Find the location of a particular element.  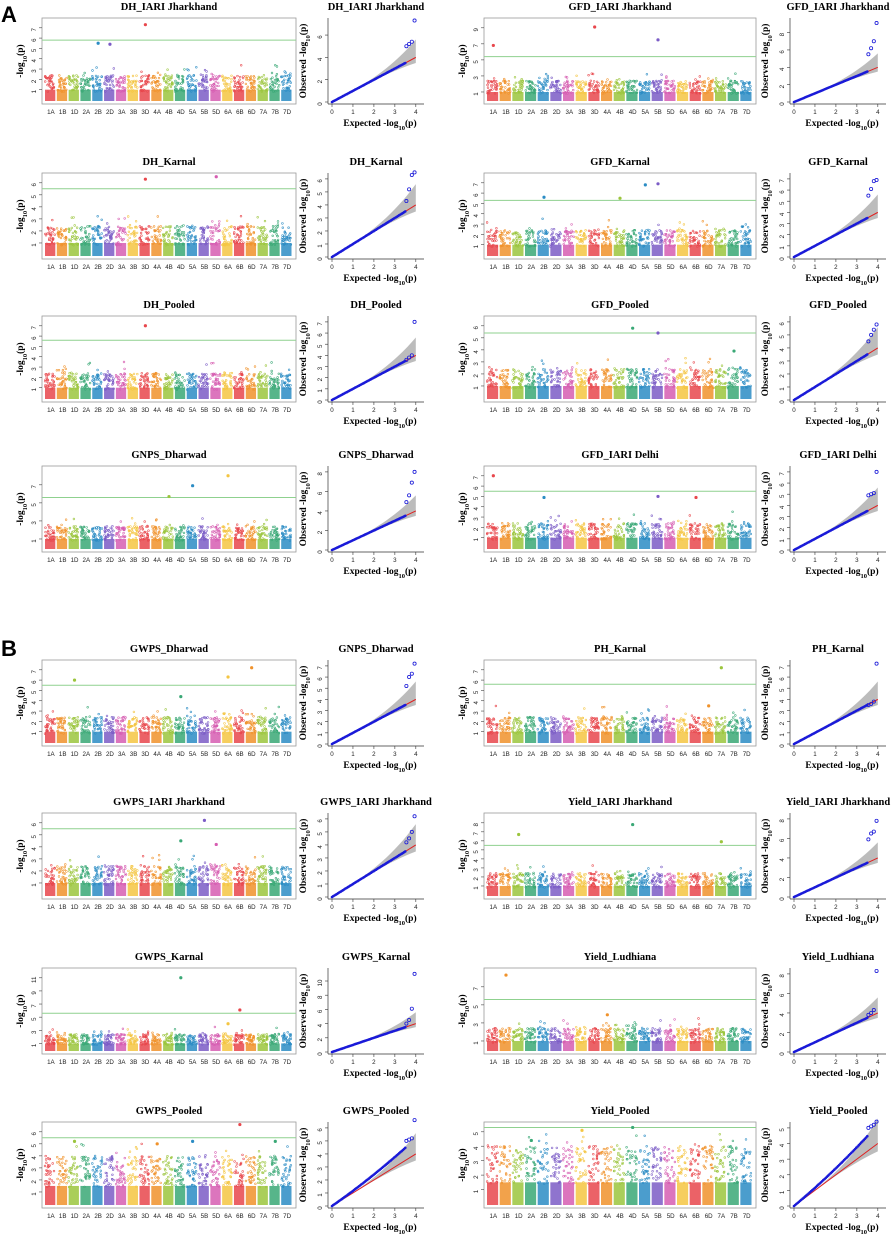

chromosome-points-5D is located at coordinates (215, 87).